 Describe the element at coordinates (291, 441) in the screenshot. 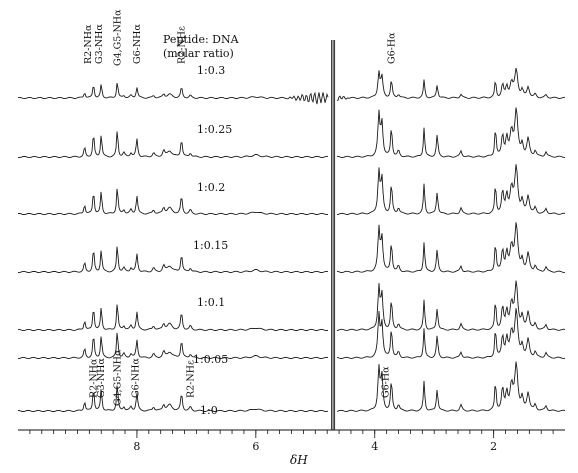

I see `x-axis-ticks: 8 6 4 2` at that location.